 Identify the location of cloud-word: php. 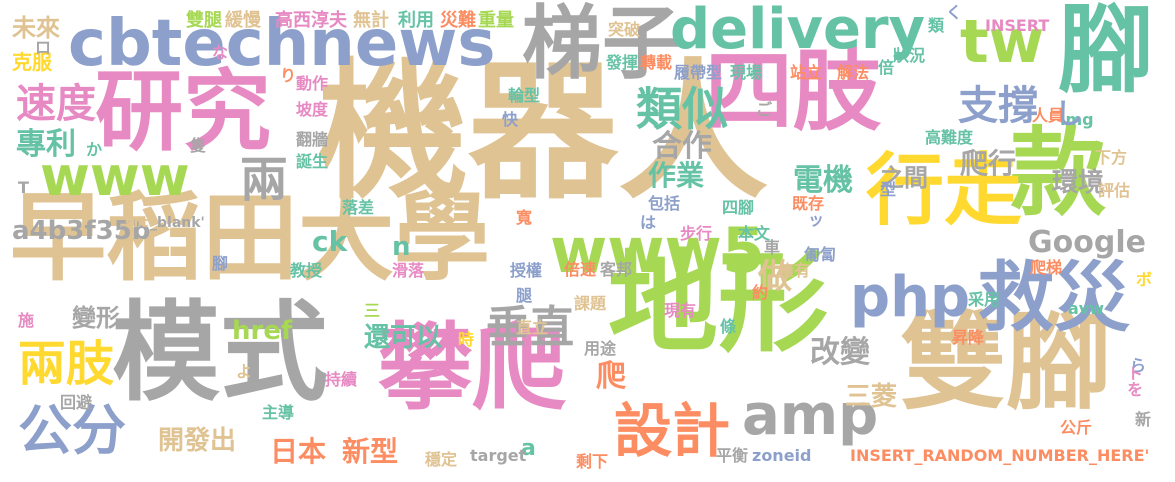
(910, 297).